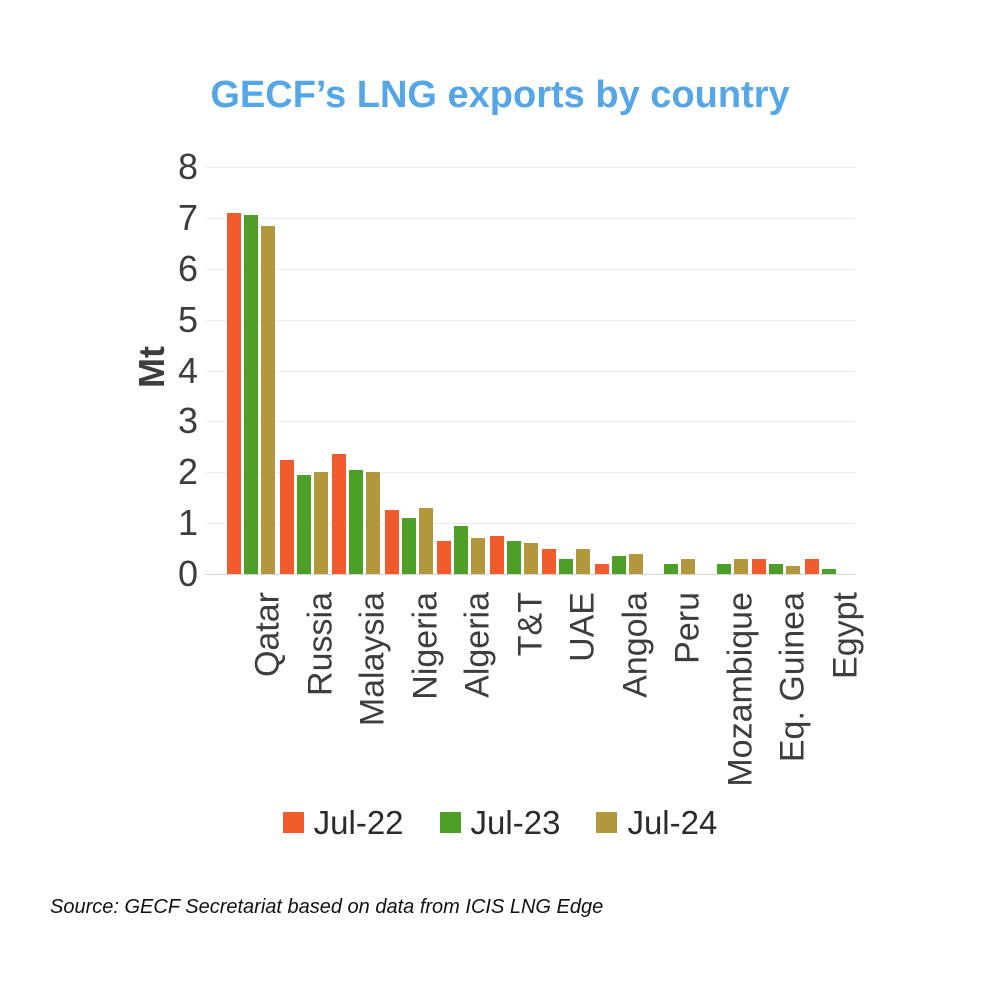 Image resolution: width=1000 pixels, height=1000 pixels. What do you see at coordinates (672, 822) in the screenshot?
I see `legend-label-jul-24: Jul-24` at bounding box center [672, 822].